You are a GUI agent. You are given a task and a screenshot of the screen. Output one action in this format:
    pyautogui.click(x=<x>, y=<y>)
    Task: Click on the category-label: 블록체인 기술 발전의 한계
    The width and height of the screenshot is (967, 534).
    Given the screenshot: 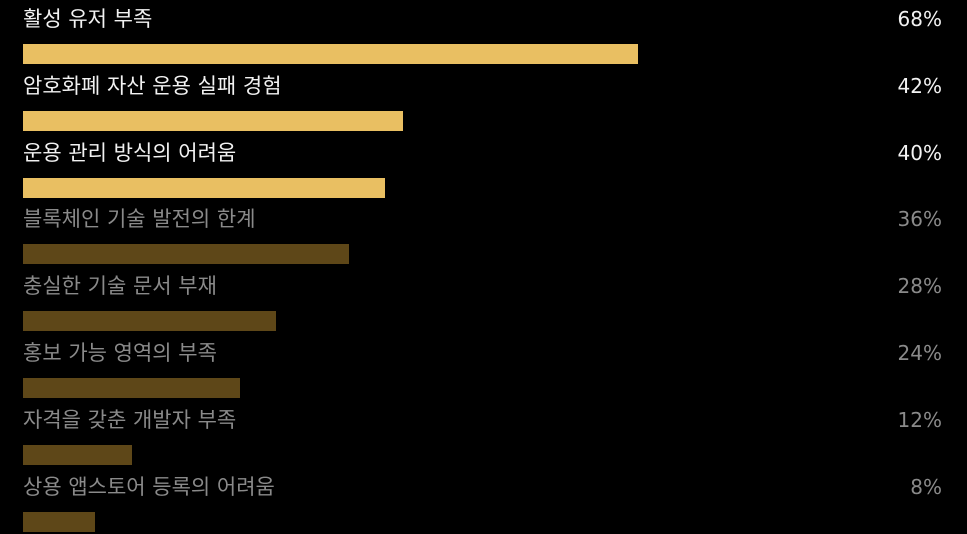 What is the action you would take?
    pyautogui.click(x=139, y=219)
    